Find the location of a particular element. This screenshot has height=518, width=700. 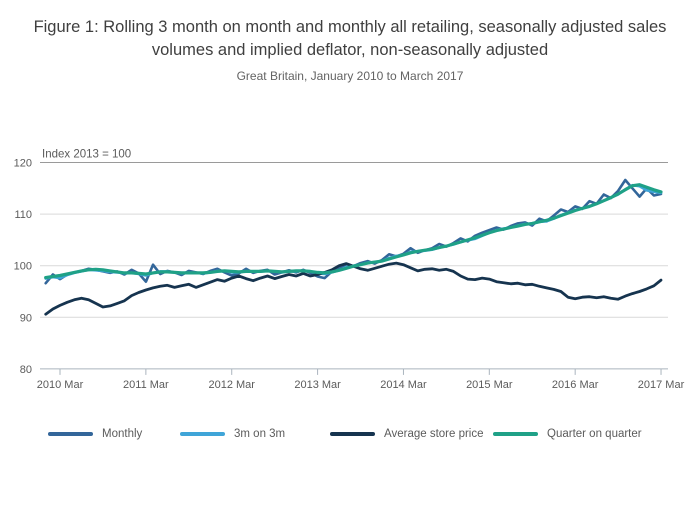

x-tick-label: 2014 Mar is located at coordinates (403, 385).